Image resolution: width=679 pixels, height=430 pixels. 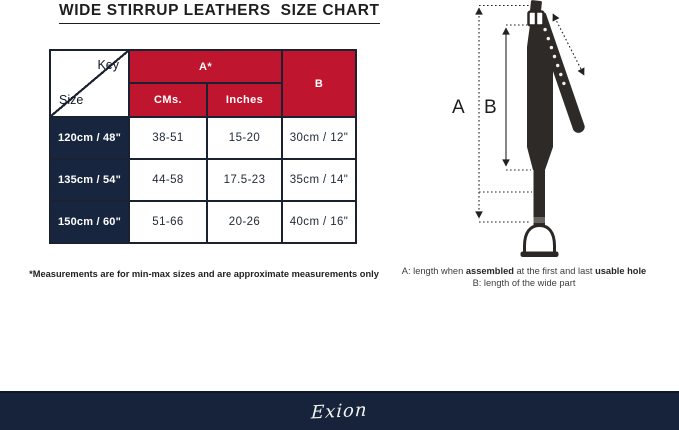 What do you see at coordinates (516, 97) in the screenshot?
I see `measure-line-b` at bounding box center [516, 97].